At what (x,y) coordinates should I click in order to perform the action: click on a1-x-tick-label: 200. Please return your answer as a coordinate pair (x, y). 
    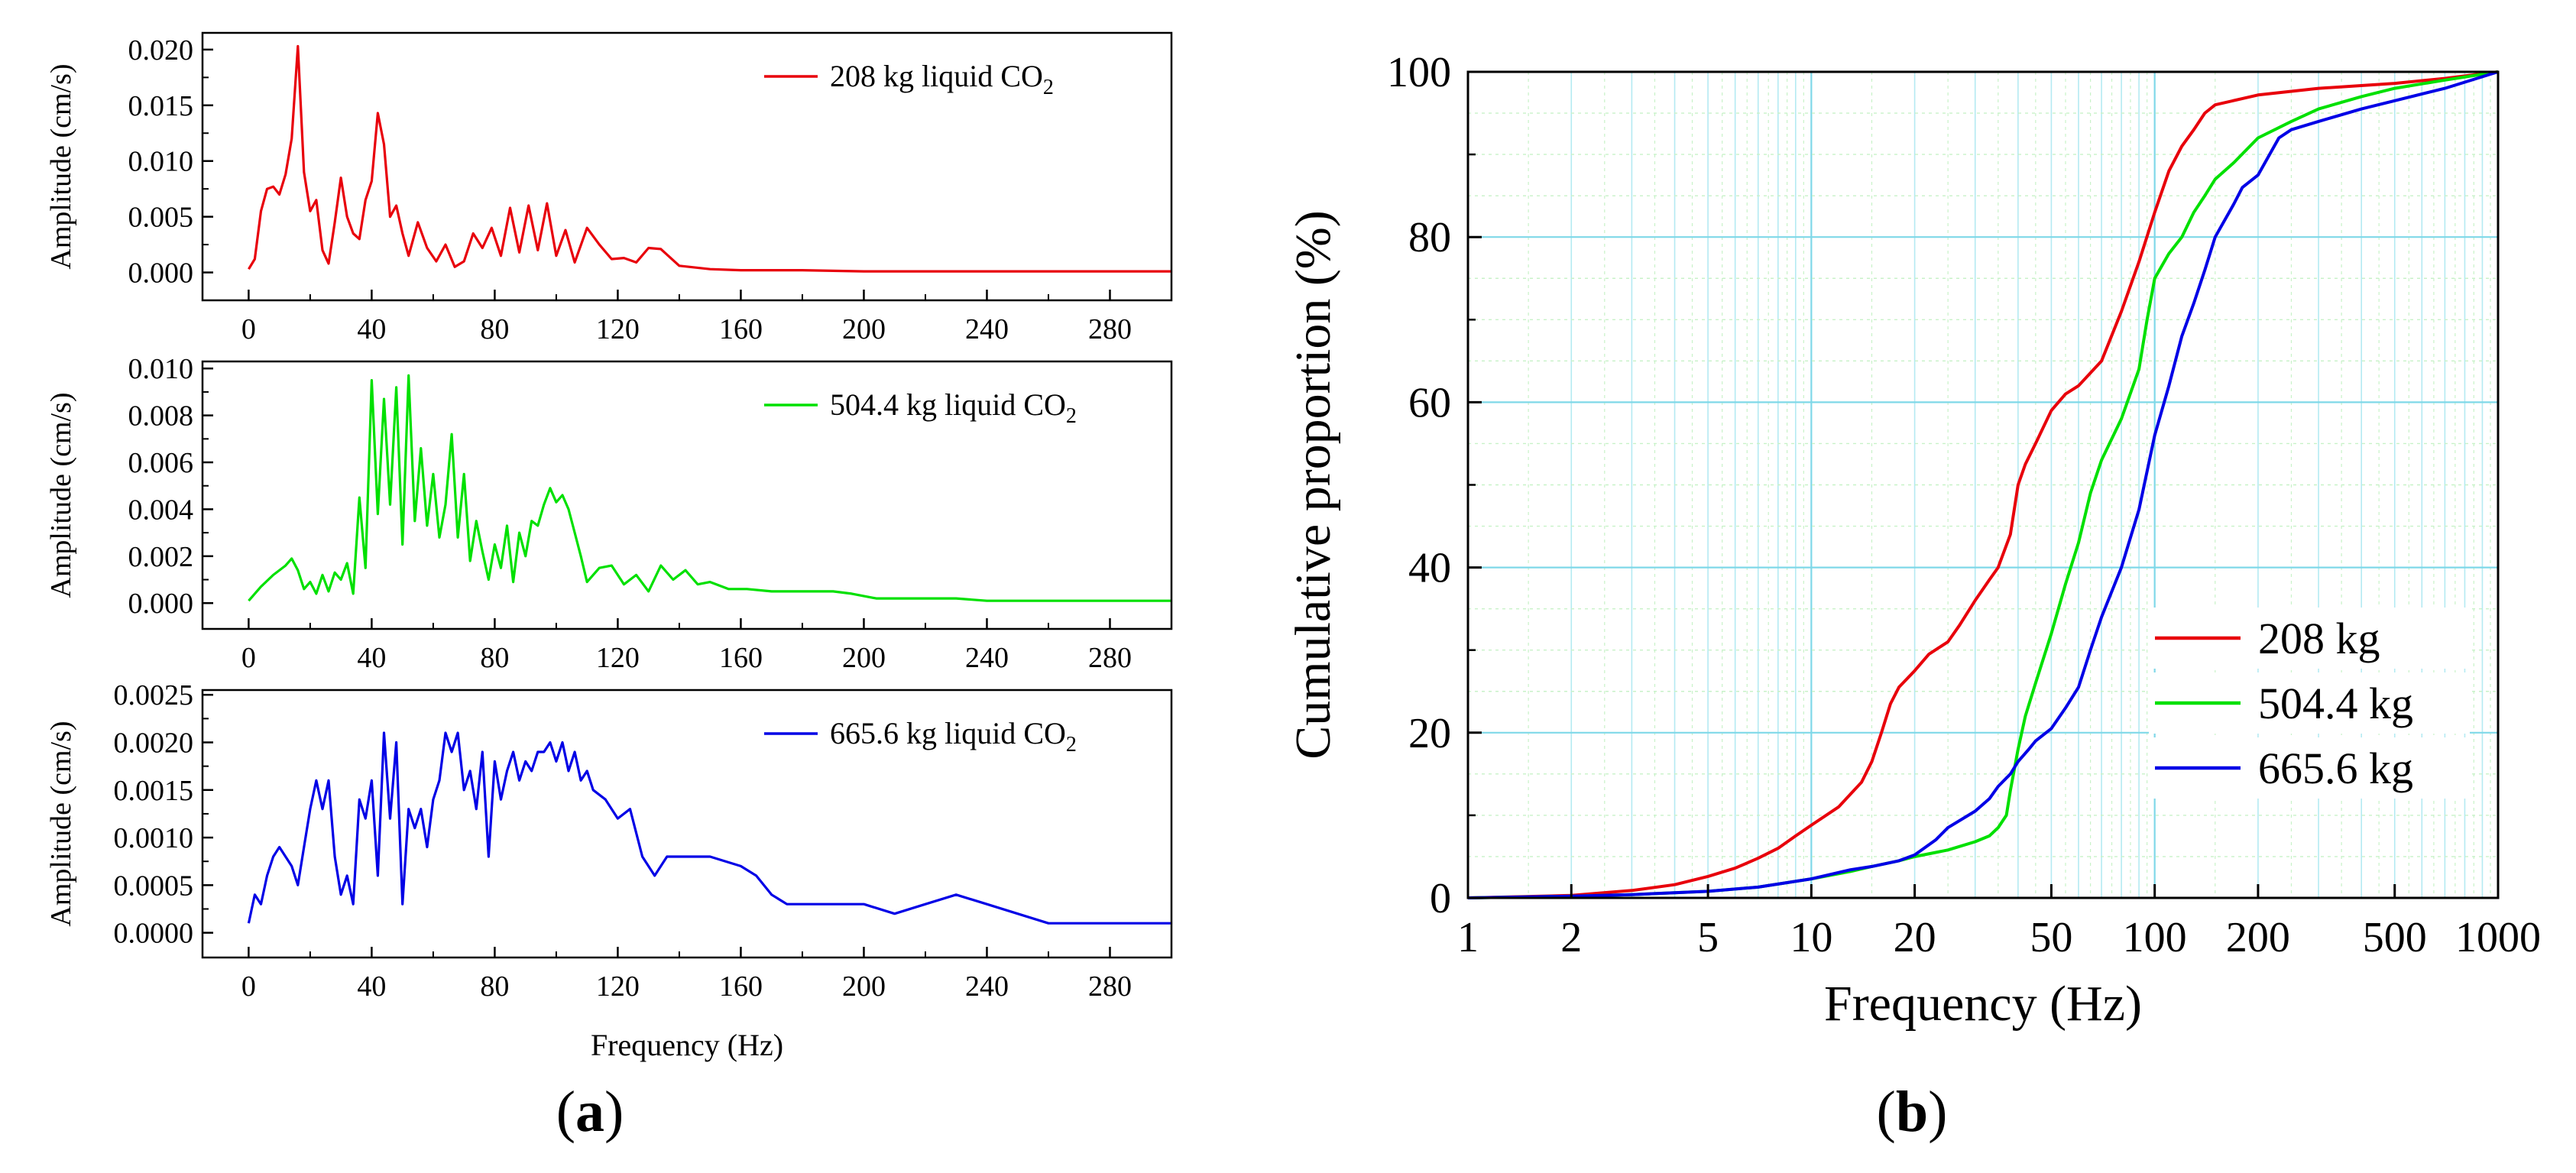
    Looking at the image, I should click on (864, 329).